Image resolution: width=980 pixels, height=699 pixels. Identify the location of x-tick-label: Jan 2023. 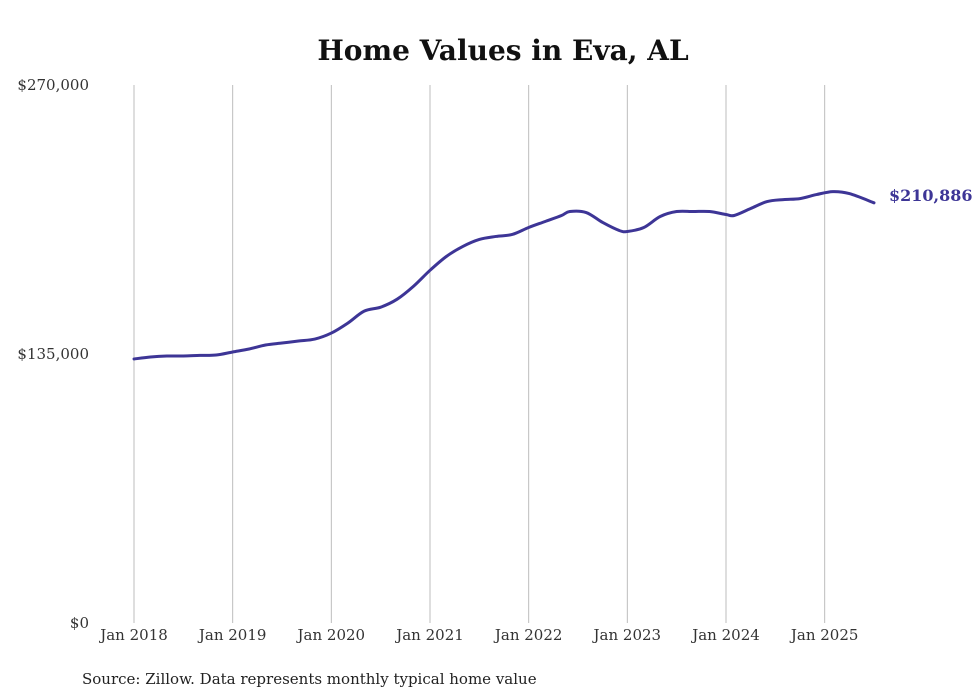
(627, 635).